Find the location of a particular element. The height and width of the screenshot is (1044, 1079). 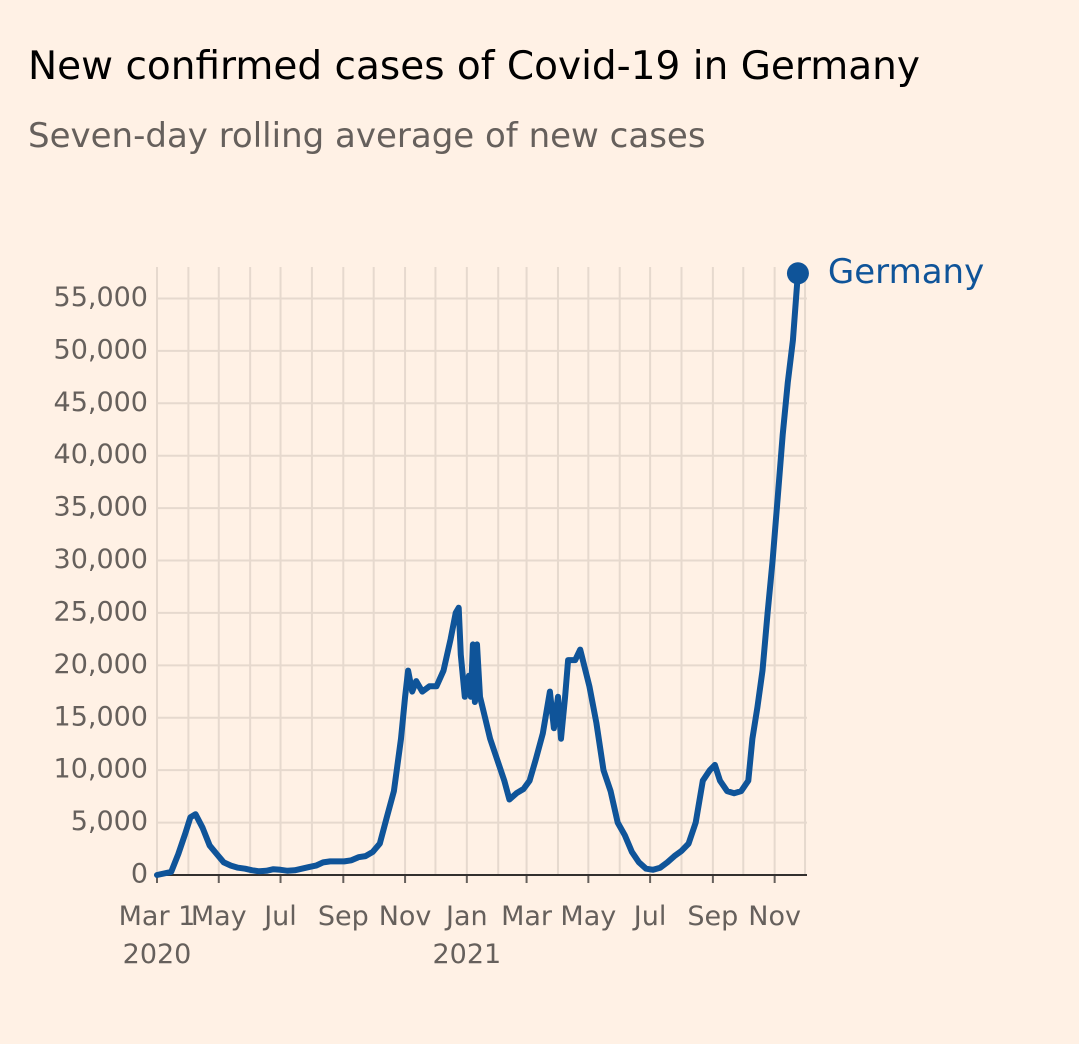

y-tick-label: 20,000 is located at coordinates (101, 664).